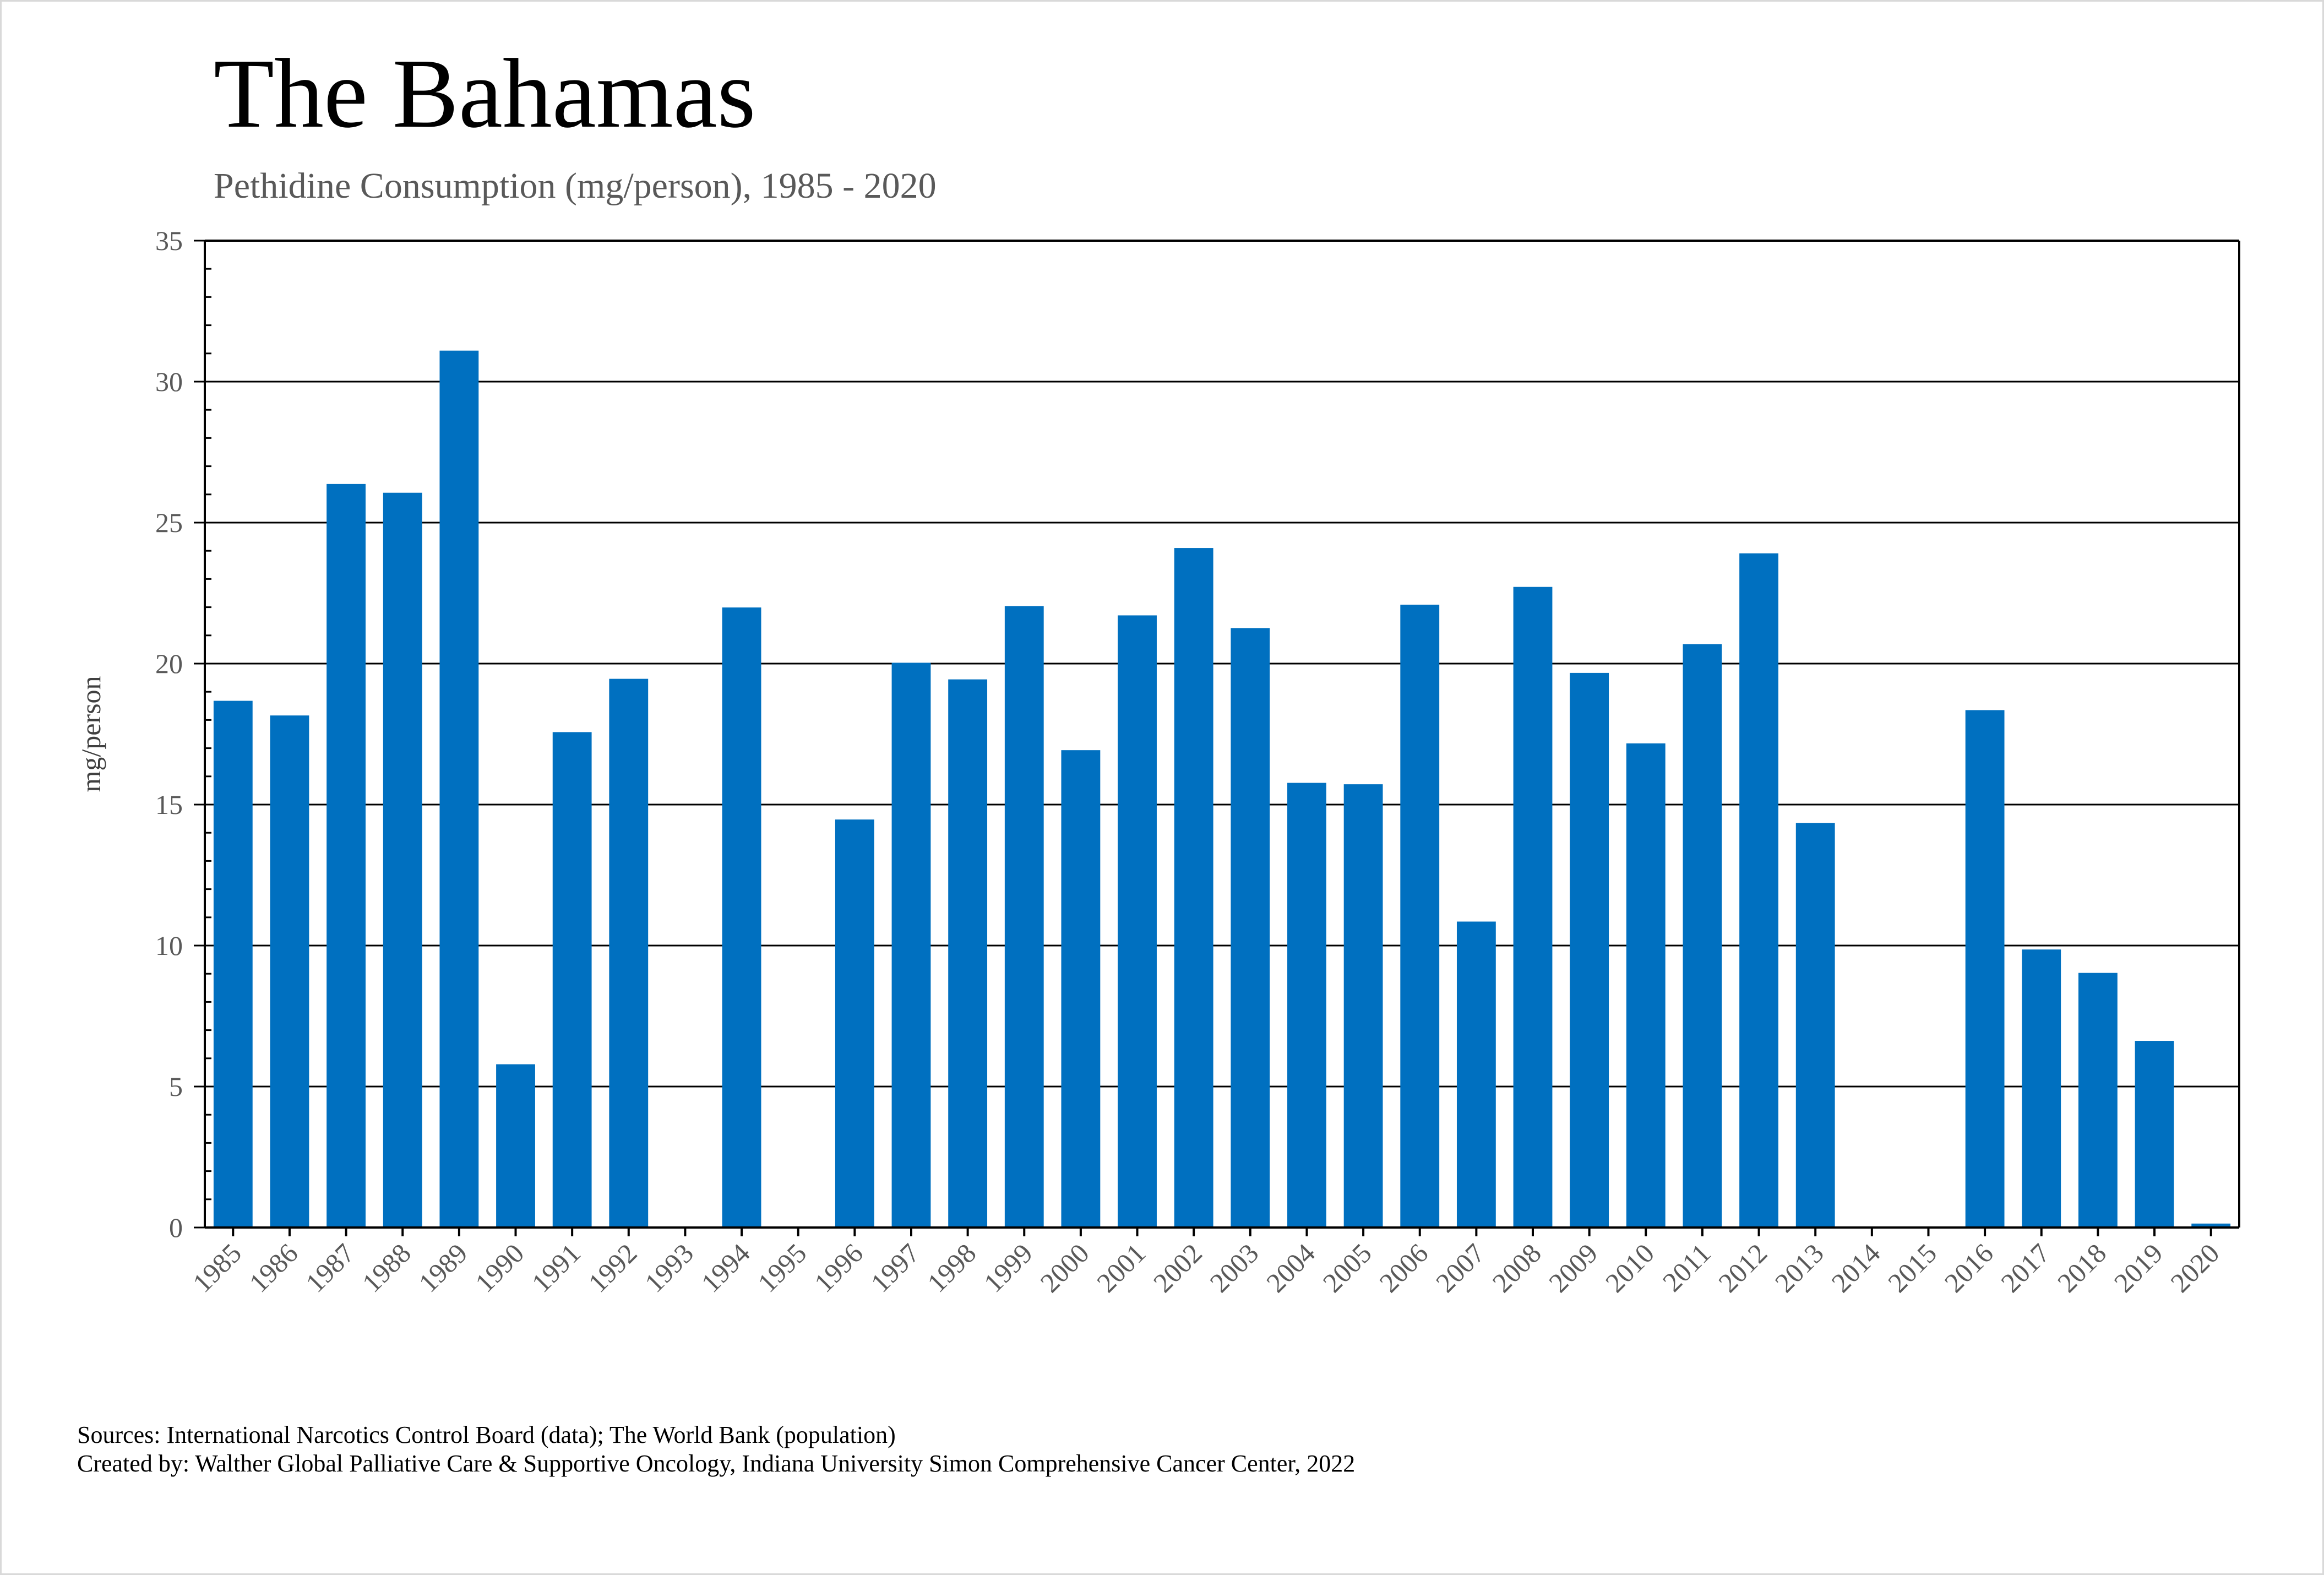  I want to click on x-tick-label: 2015, so click(1912, 1268).